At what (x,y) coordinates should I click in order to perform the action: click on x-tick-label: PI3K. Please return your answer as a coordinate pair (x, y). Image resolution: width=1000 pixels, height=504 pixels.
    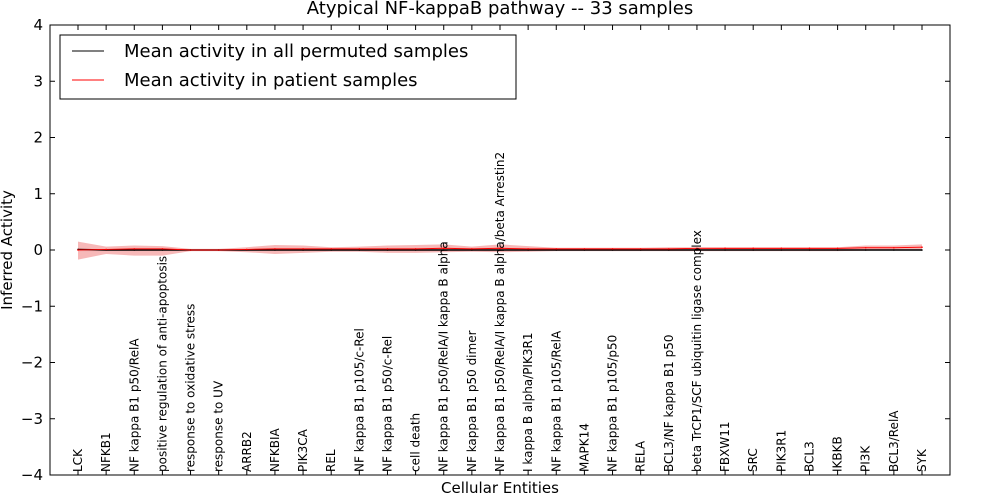
    Looking at the image, I should click on (866, 458).